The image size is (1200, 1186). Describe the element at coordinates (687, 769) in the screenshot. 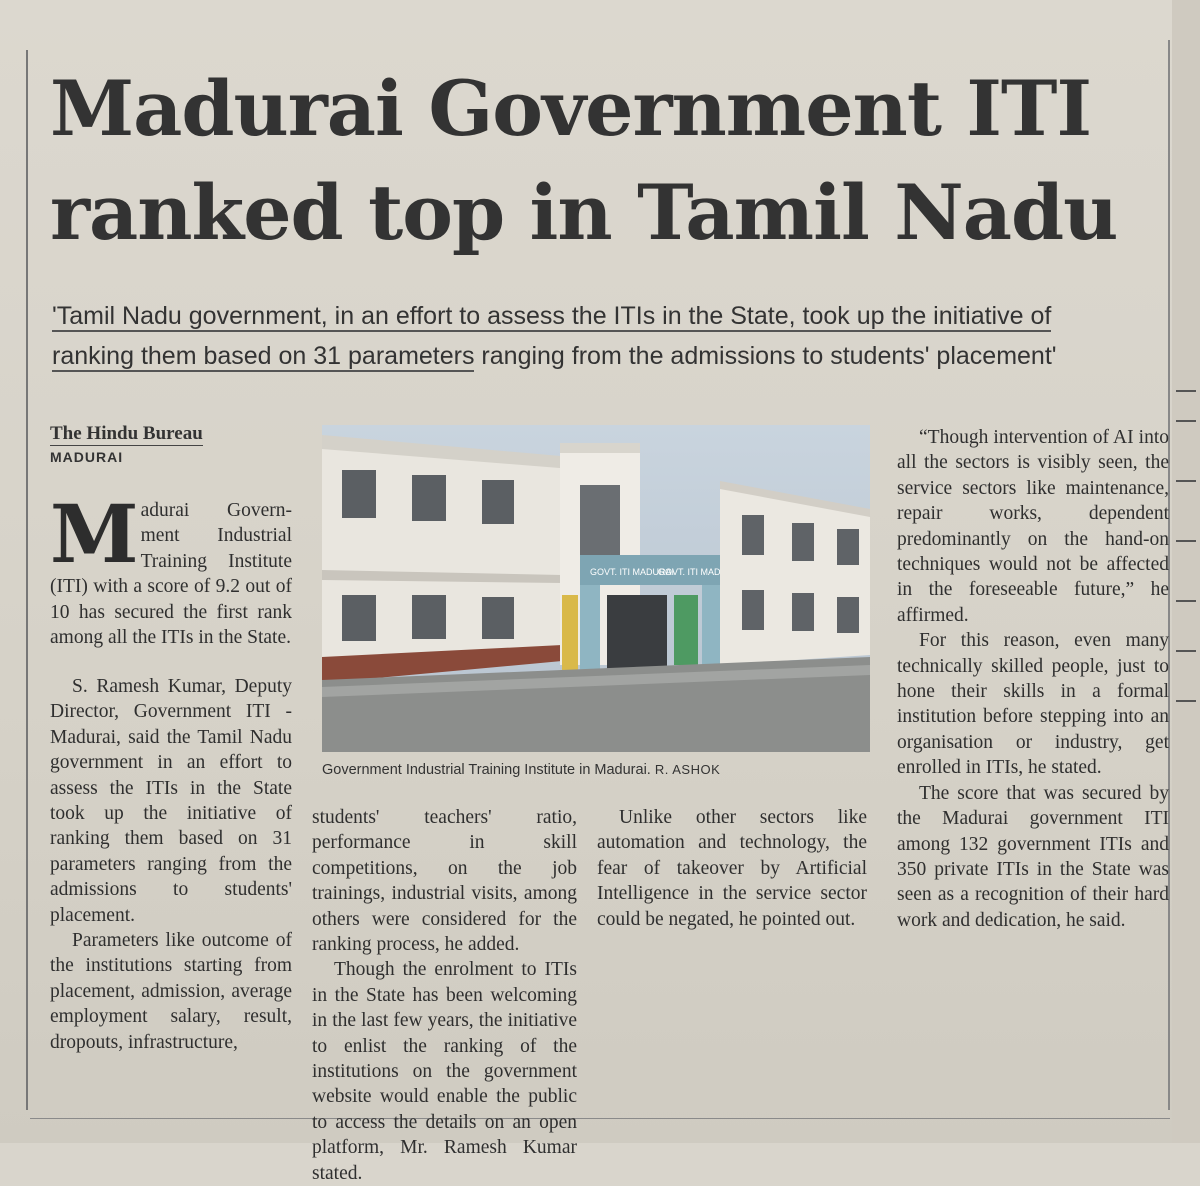

I see `photo-credit: R. ASHOK` at that location.